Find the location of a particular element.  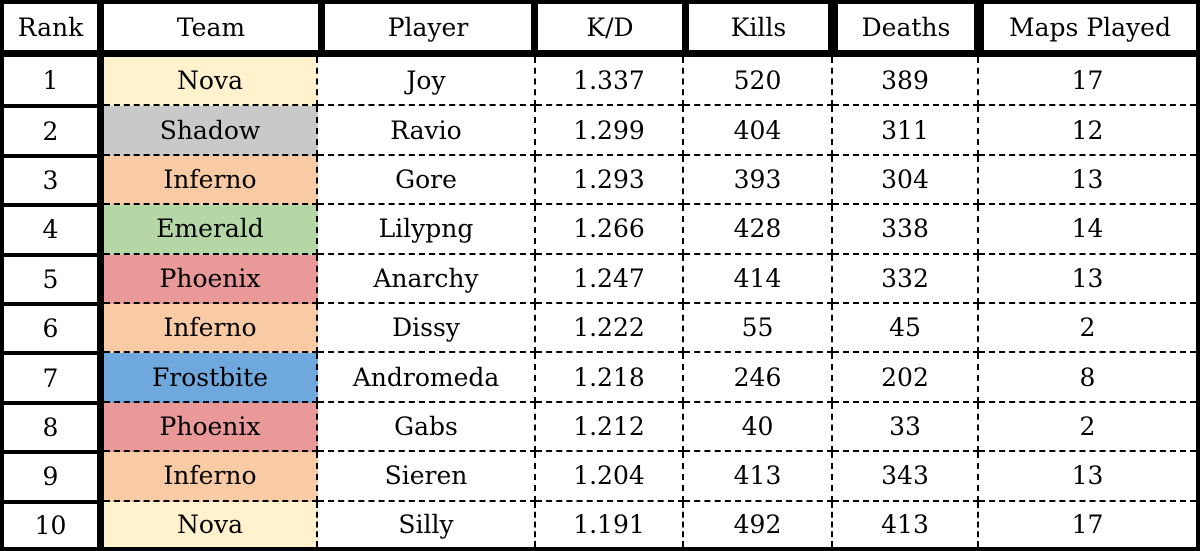

column-header-player: Player is located at coordinates (428, 27).